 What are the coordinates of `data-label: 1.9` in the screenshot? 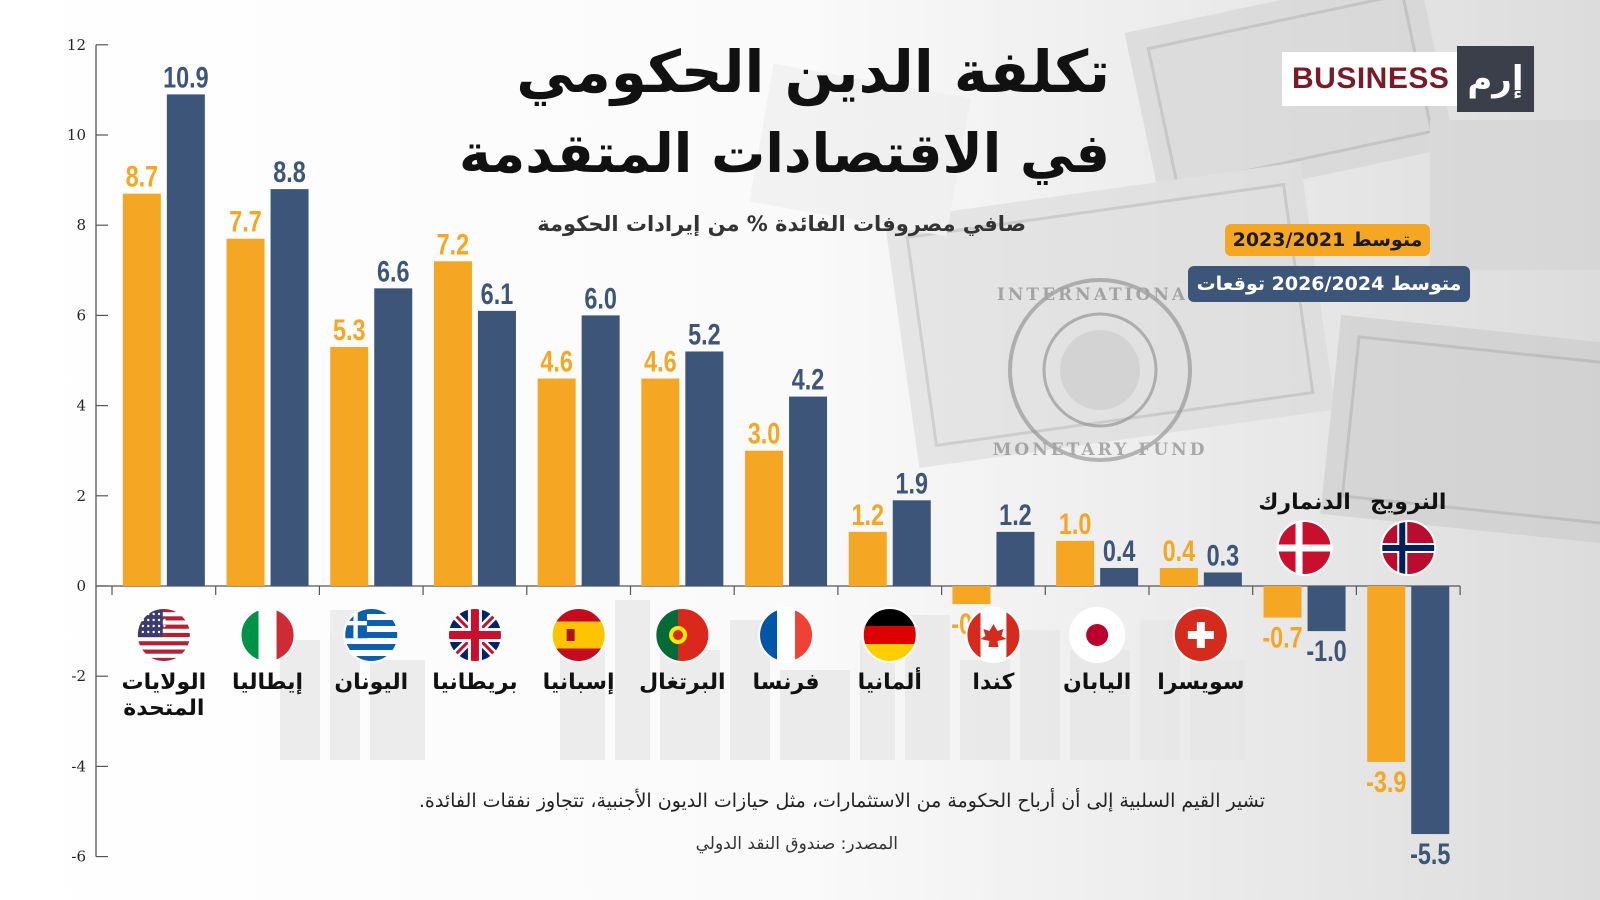 It's located at (911, 483).